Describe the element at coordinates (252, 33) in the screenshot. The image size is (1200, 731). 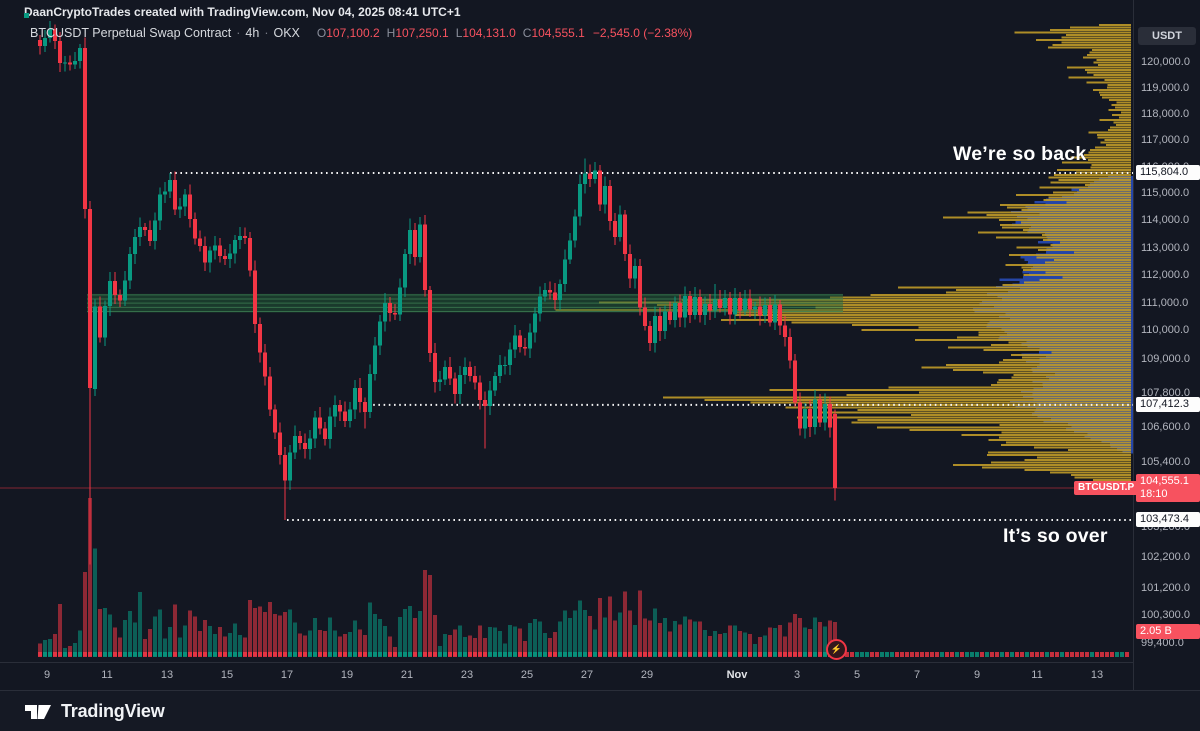
I see `interval-label: 4h` at that location.